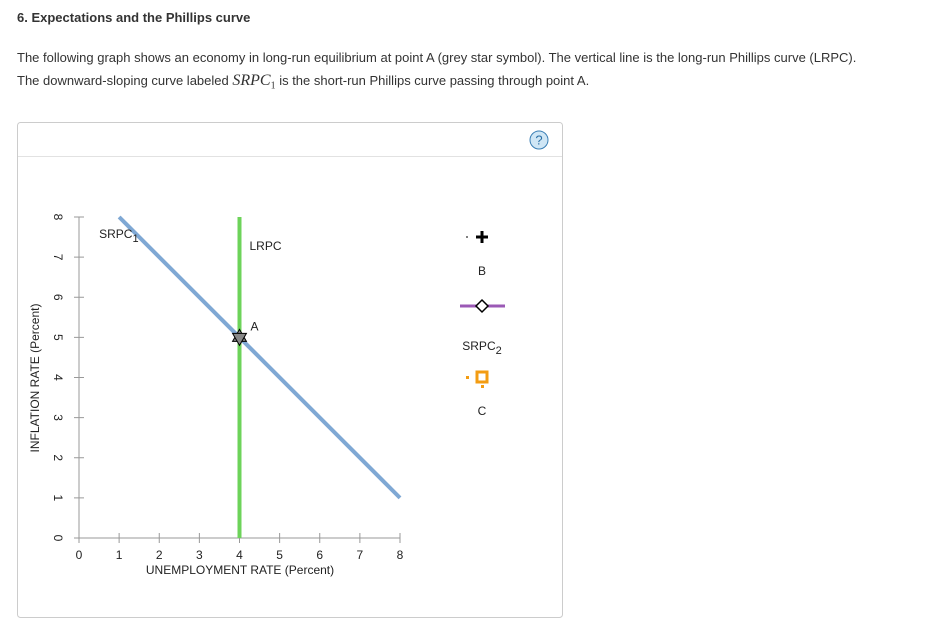  I want to click on x-tick-label: 6, so click(319, 555).